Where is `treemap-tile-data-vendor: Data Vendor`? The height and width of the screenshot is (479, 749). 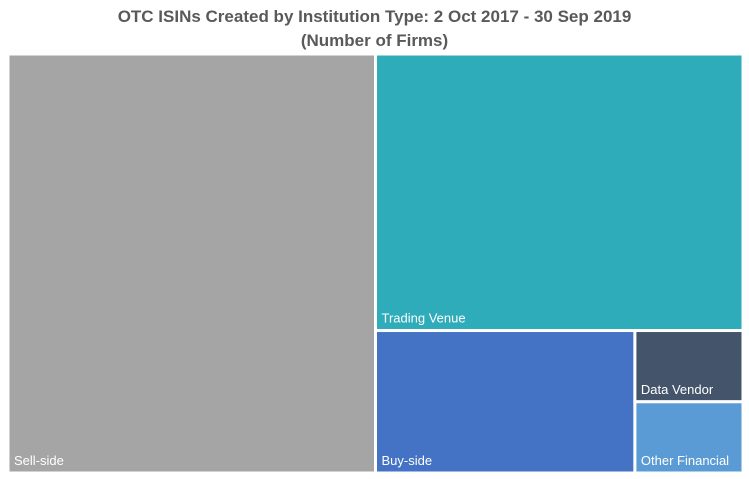
treemap-tile-data-vendor: Data Vendor is located at coordinates (689, 366).